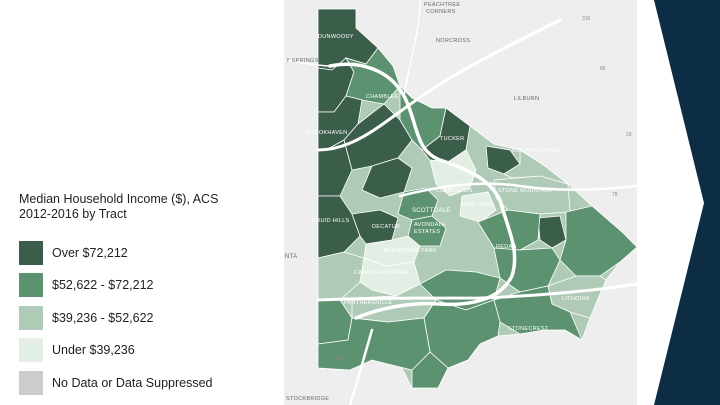  What do you see at coordinates (526, 99) in the screenshot?
I see `label-lilburn: LILBURN` at bounding box center [526, 99].